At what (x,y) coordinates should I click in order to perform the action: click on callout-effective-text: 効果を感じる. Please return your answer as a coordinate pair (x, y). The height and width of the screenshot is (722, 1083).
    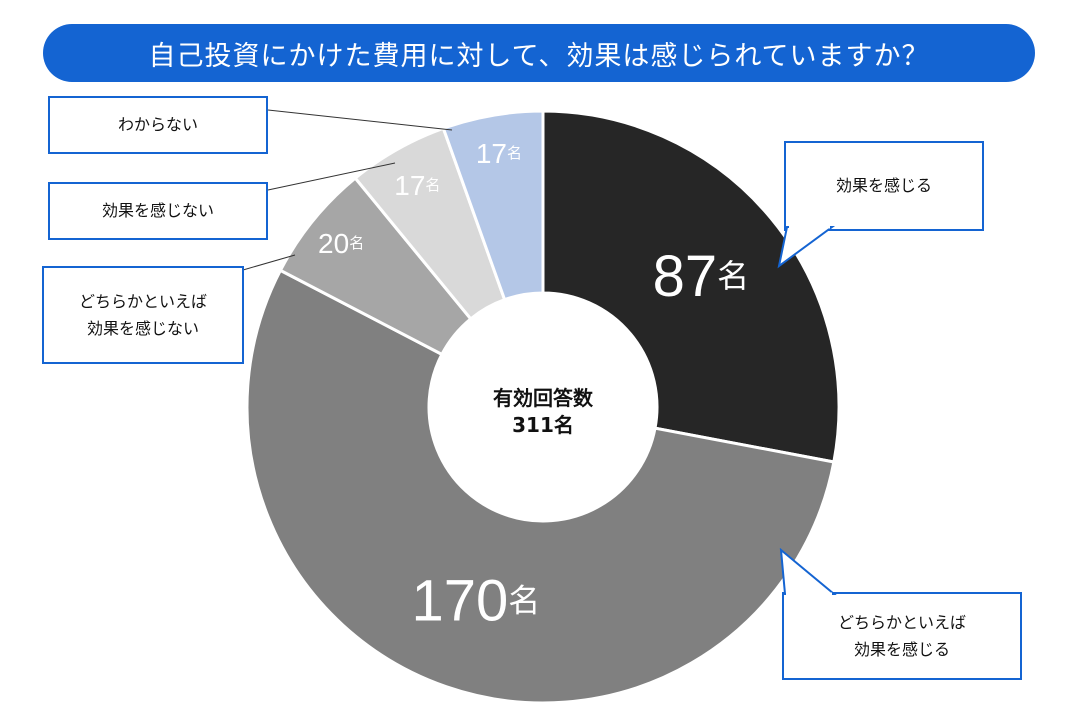
    Looking at the image, I should click on (883, 186).